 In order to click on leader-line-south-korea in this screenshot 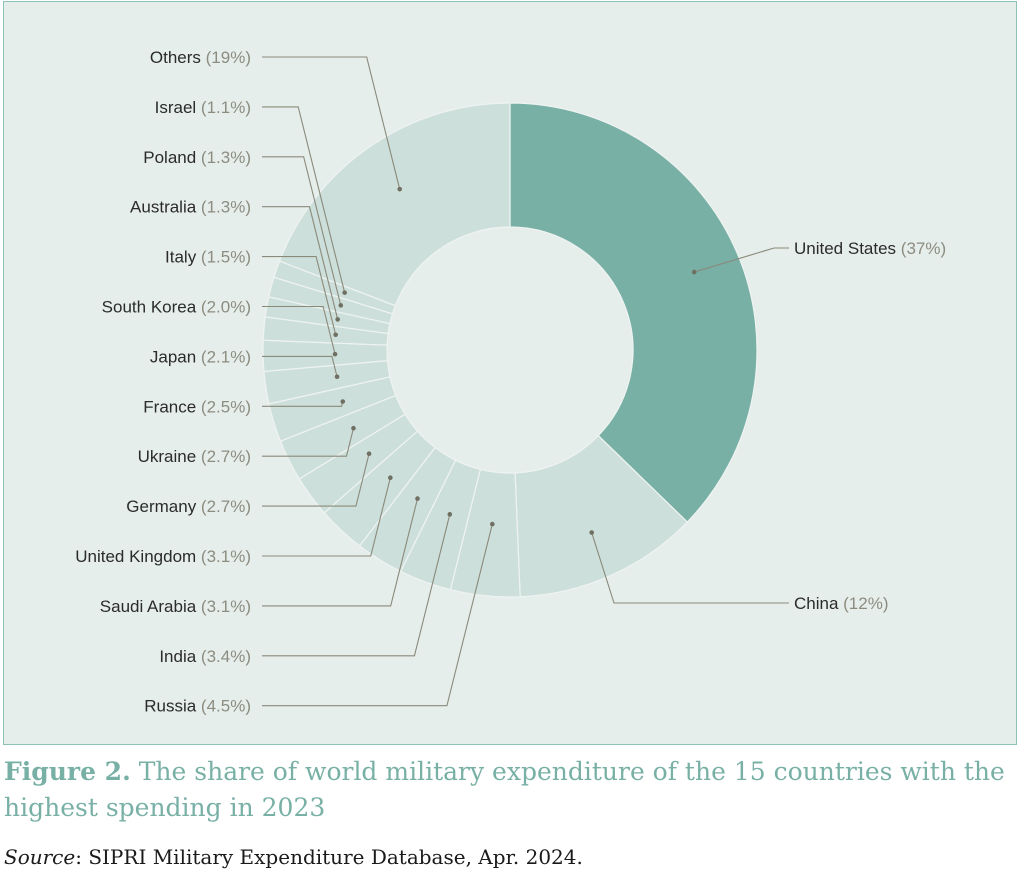, I will do `click(299, 330)`.